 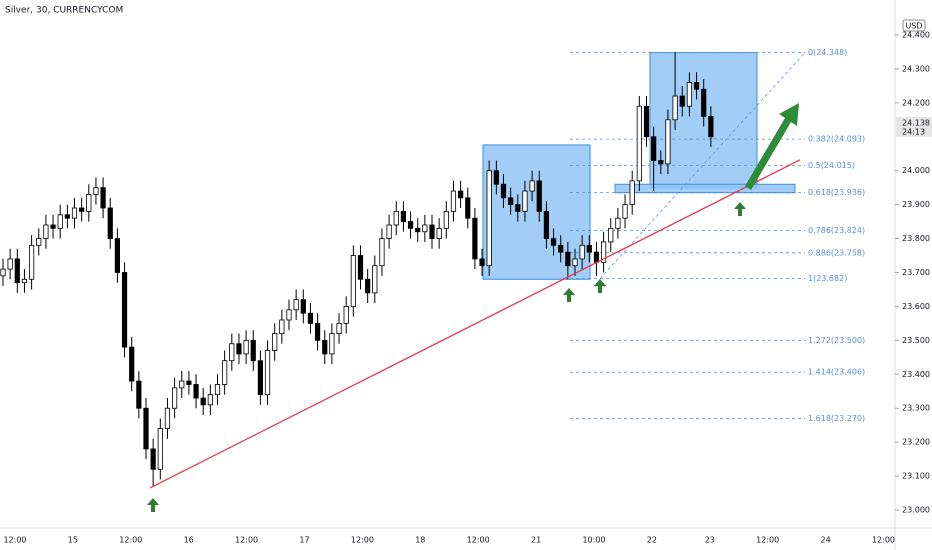 I want to click on fib-label: 1.414(23.406), so click(x=836, y=372).